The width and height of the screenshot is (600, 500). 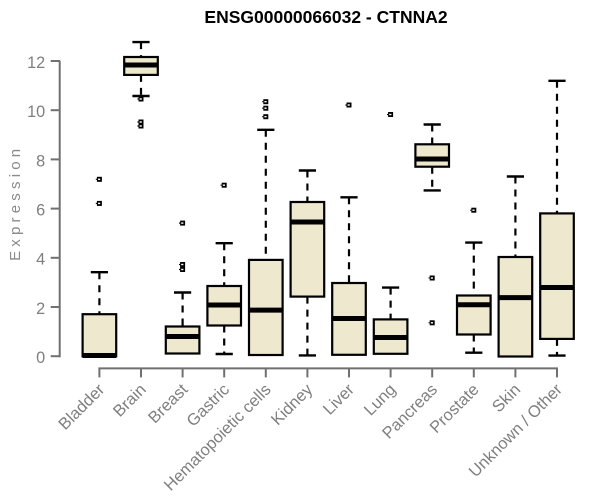 I want to click on svg-text: 12, so click(x=36, y=63).